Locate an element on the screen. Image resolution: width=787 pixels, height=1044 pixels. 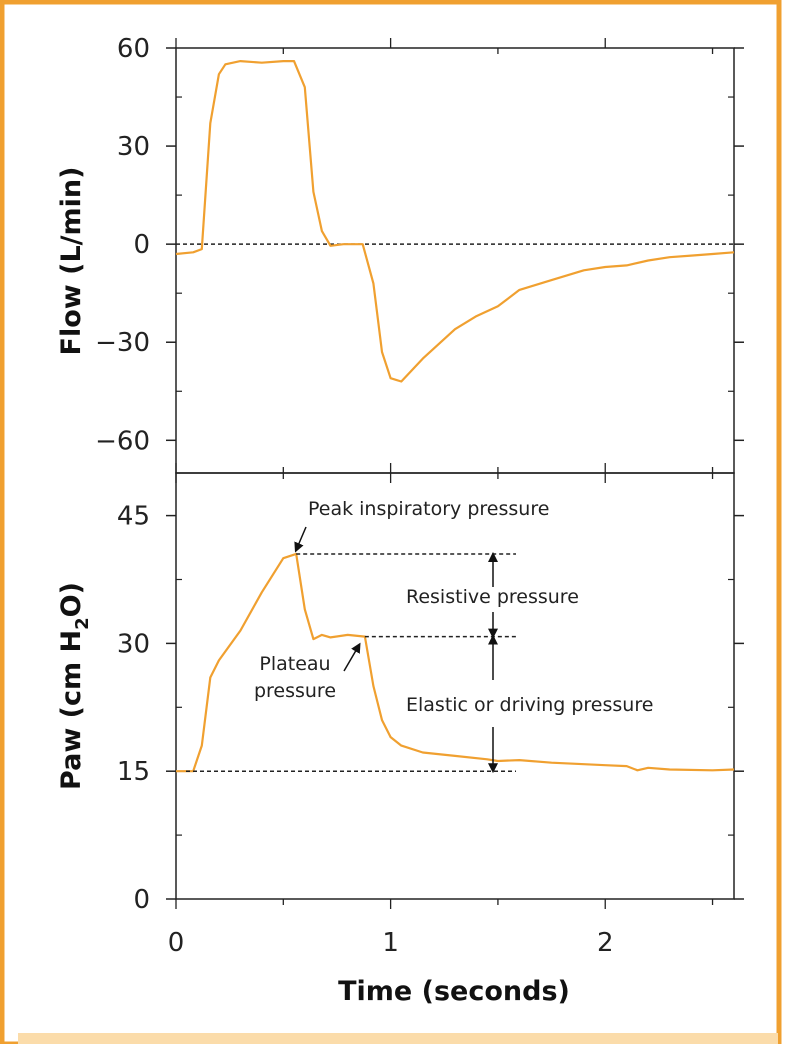
plateau-pointer-arrow is located at coordinates (352, 657).